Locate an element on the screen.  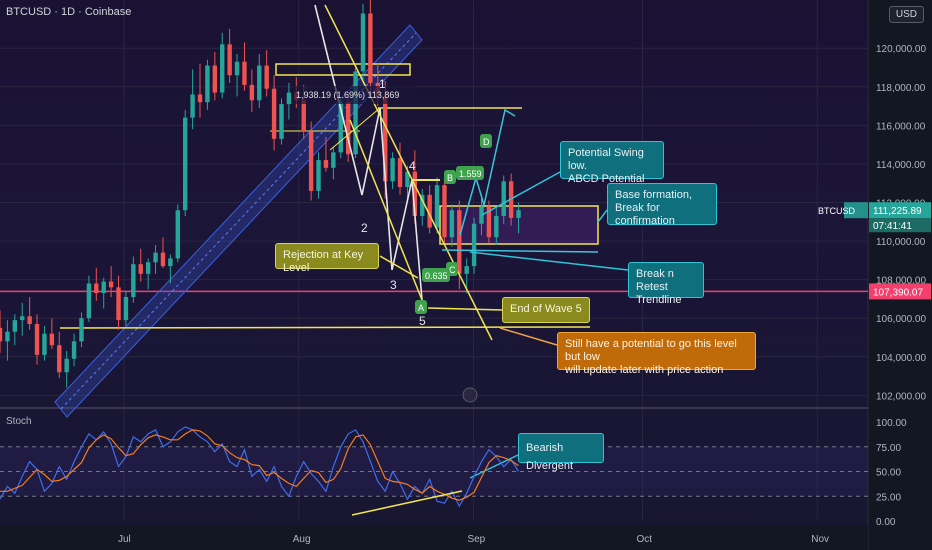
fib-label: 0.635 is located at coordinates (436, 276).